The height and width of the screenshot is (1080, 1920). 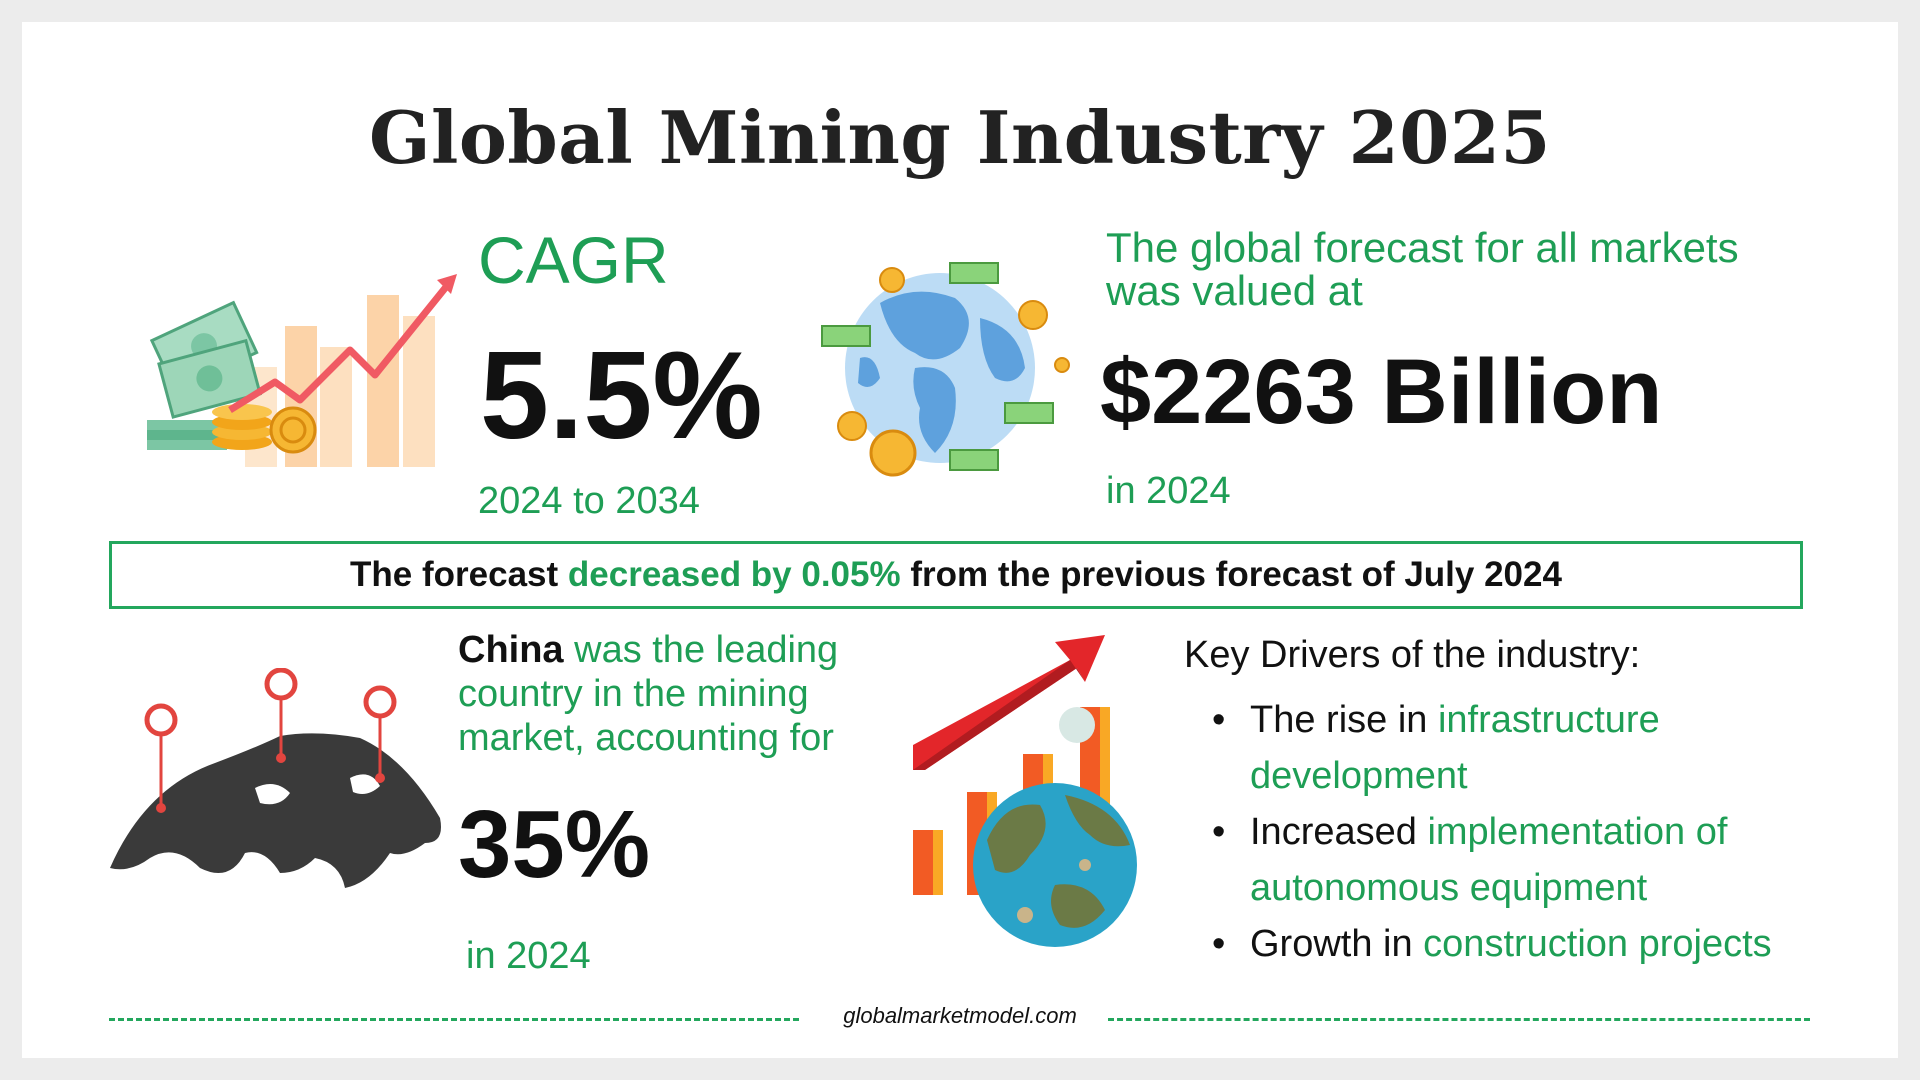 What do you see at coordinates (264, 429) in the screenshot?
I see `coin-stacks` at bounding box center [264, 429].